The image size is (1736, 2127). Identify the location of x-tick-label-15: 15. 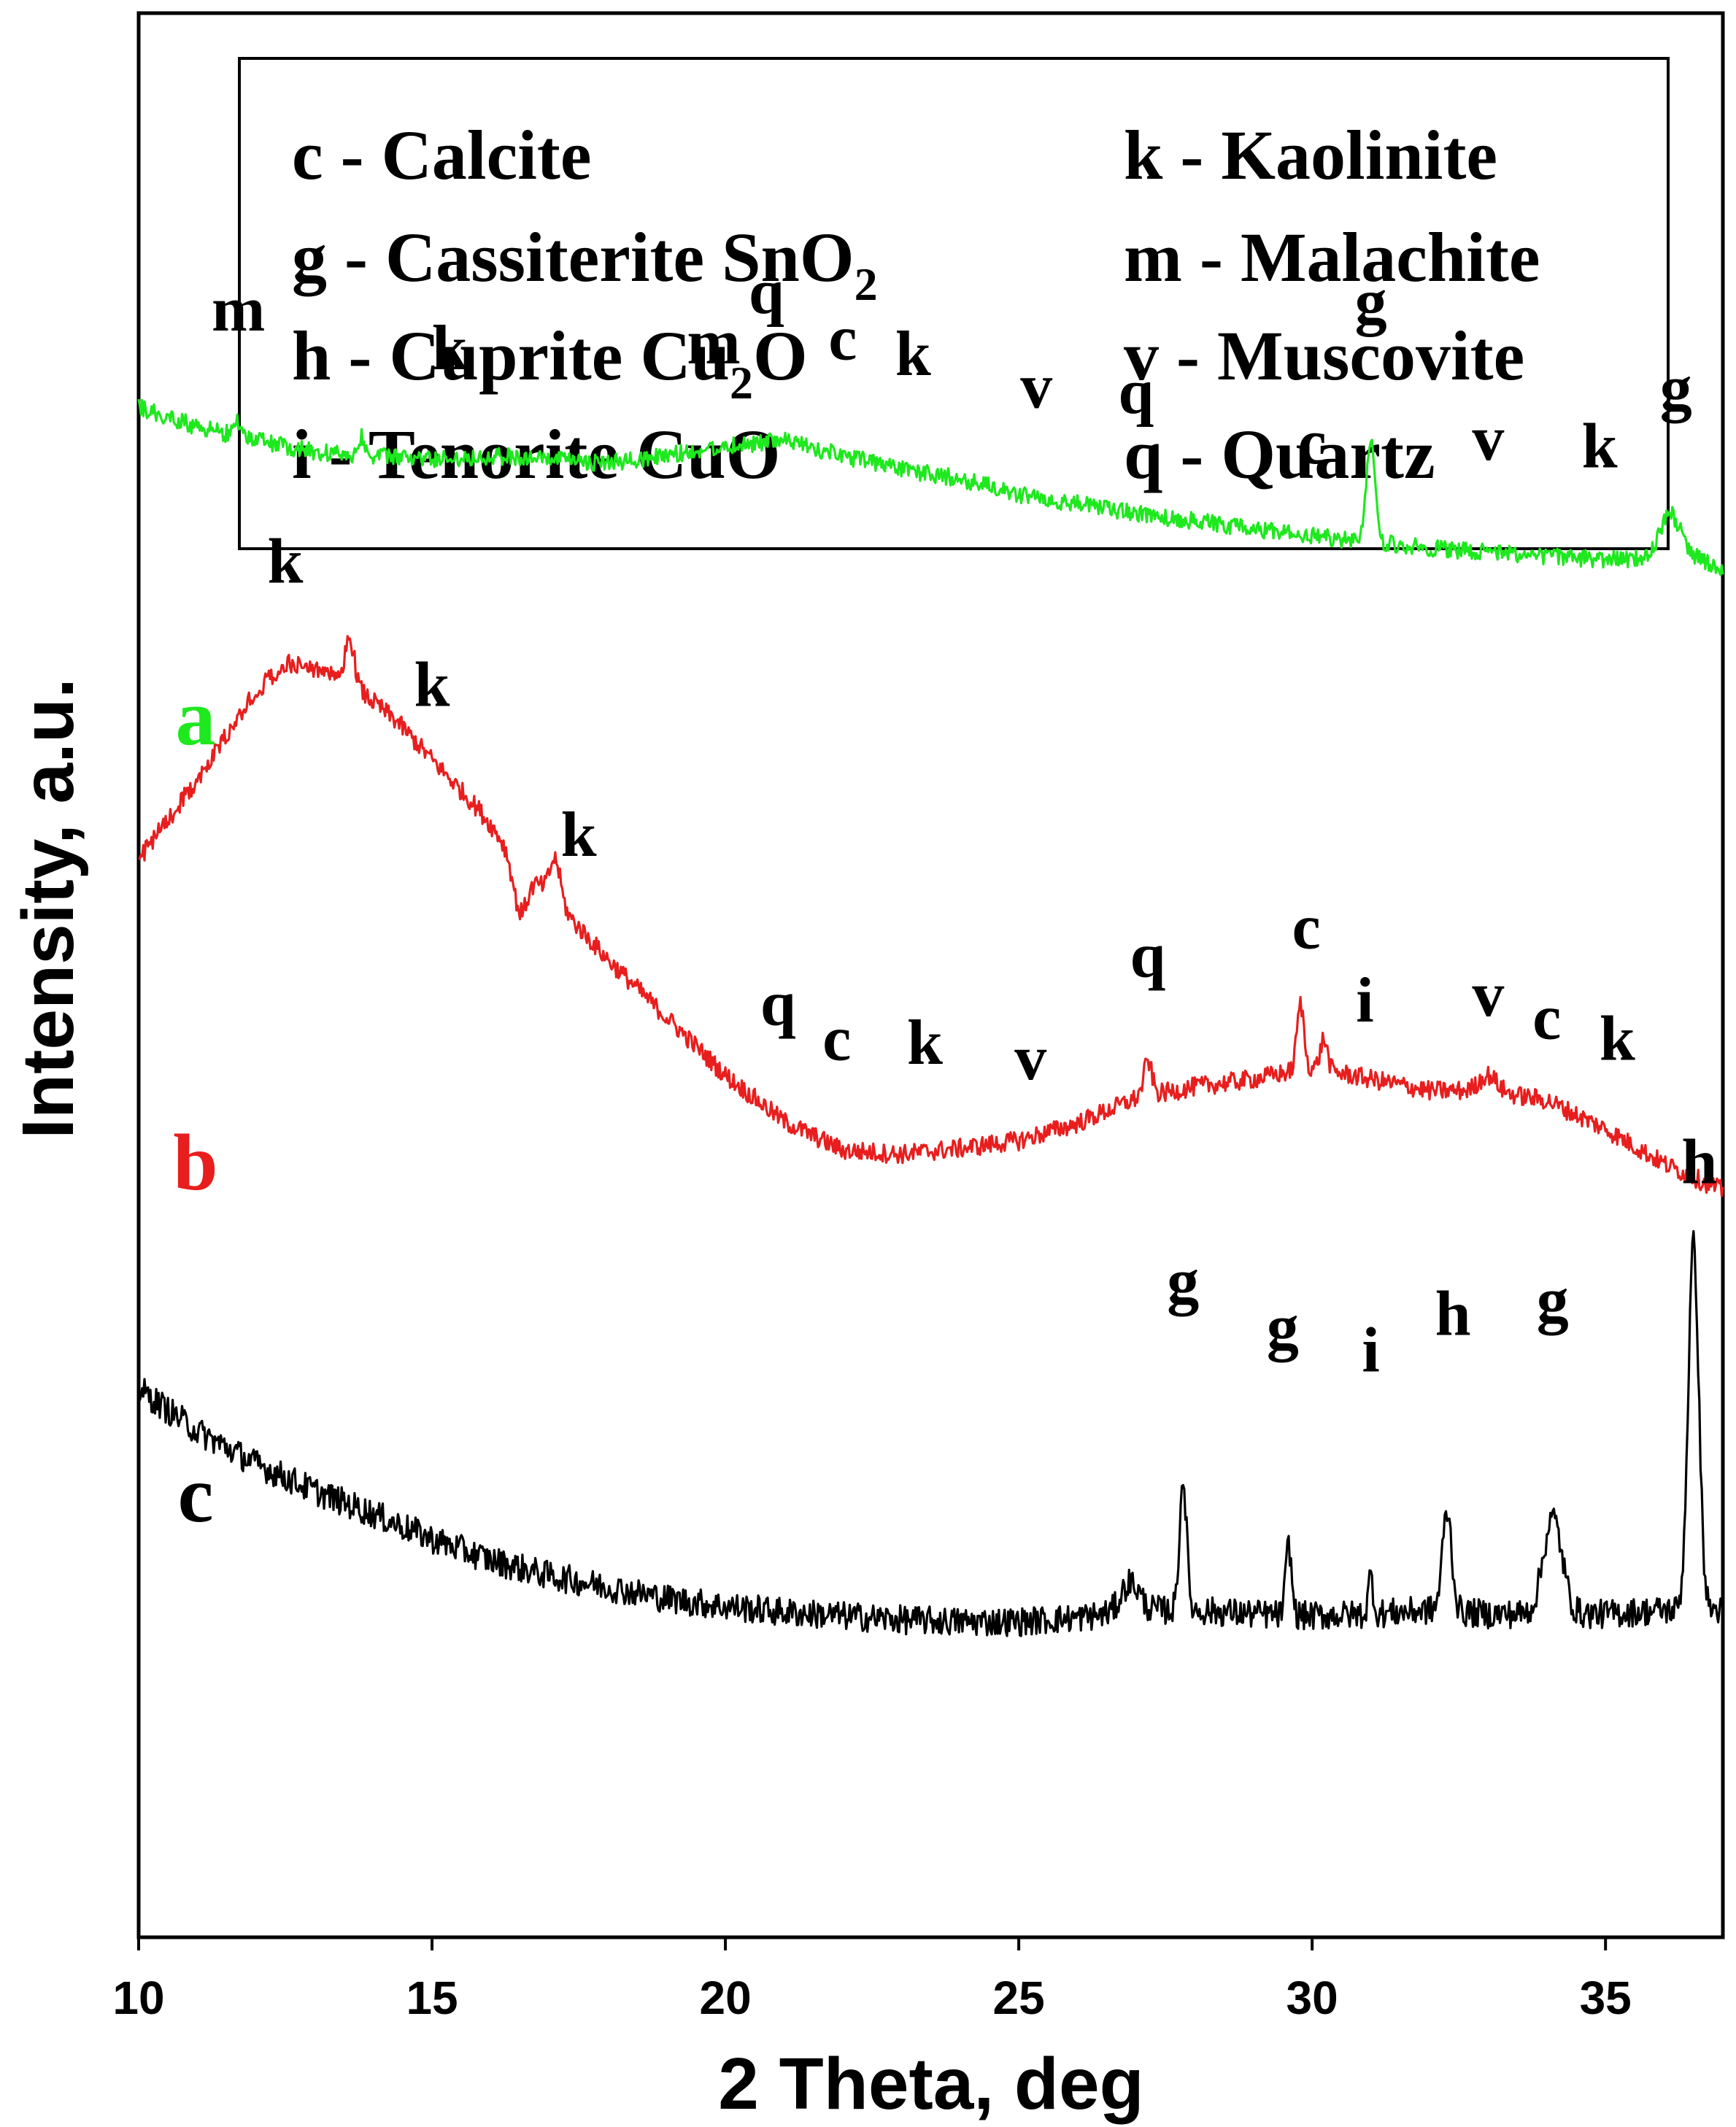
(432, 1998).